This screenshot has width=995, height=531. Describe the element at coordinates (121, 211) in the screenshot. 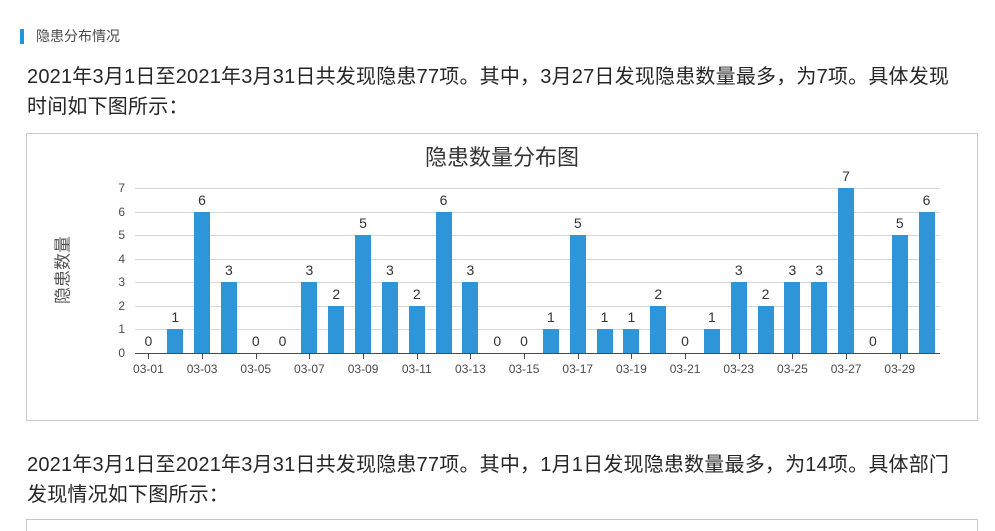

I see `y-tick-label: 6` at that location.